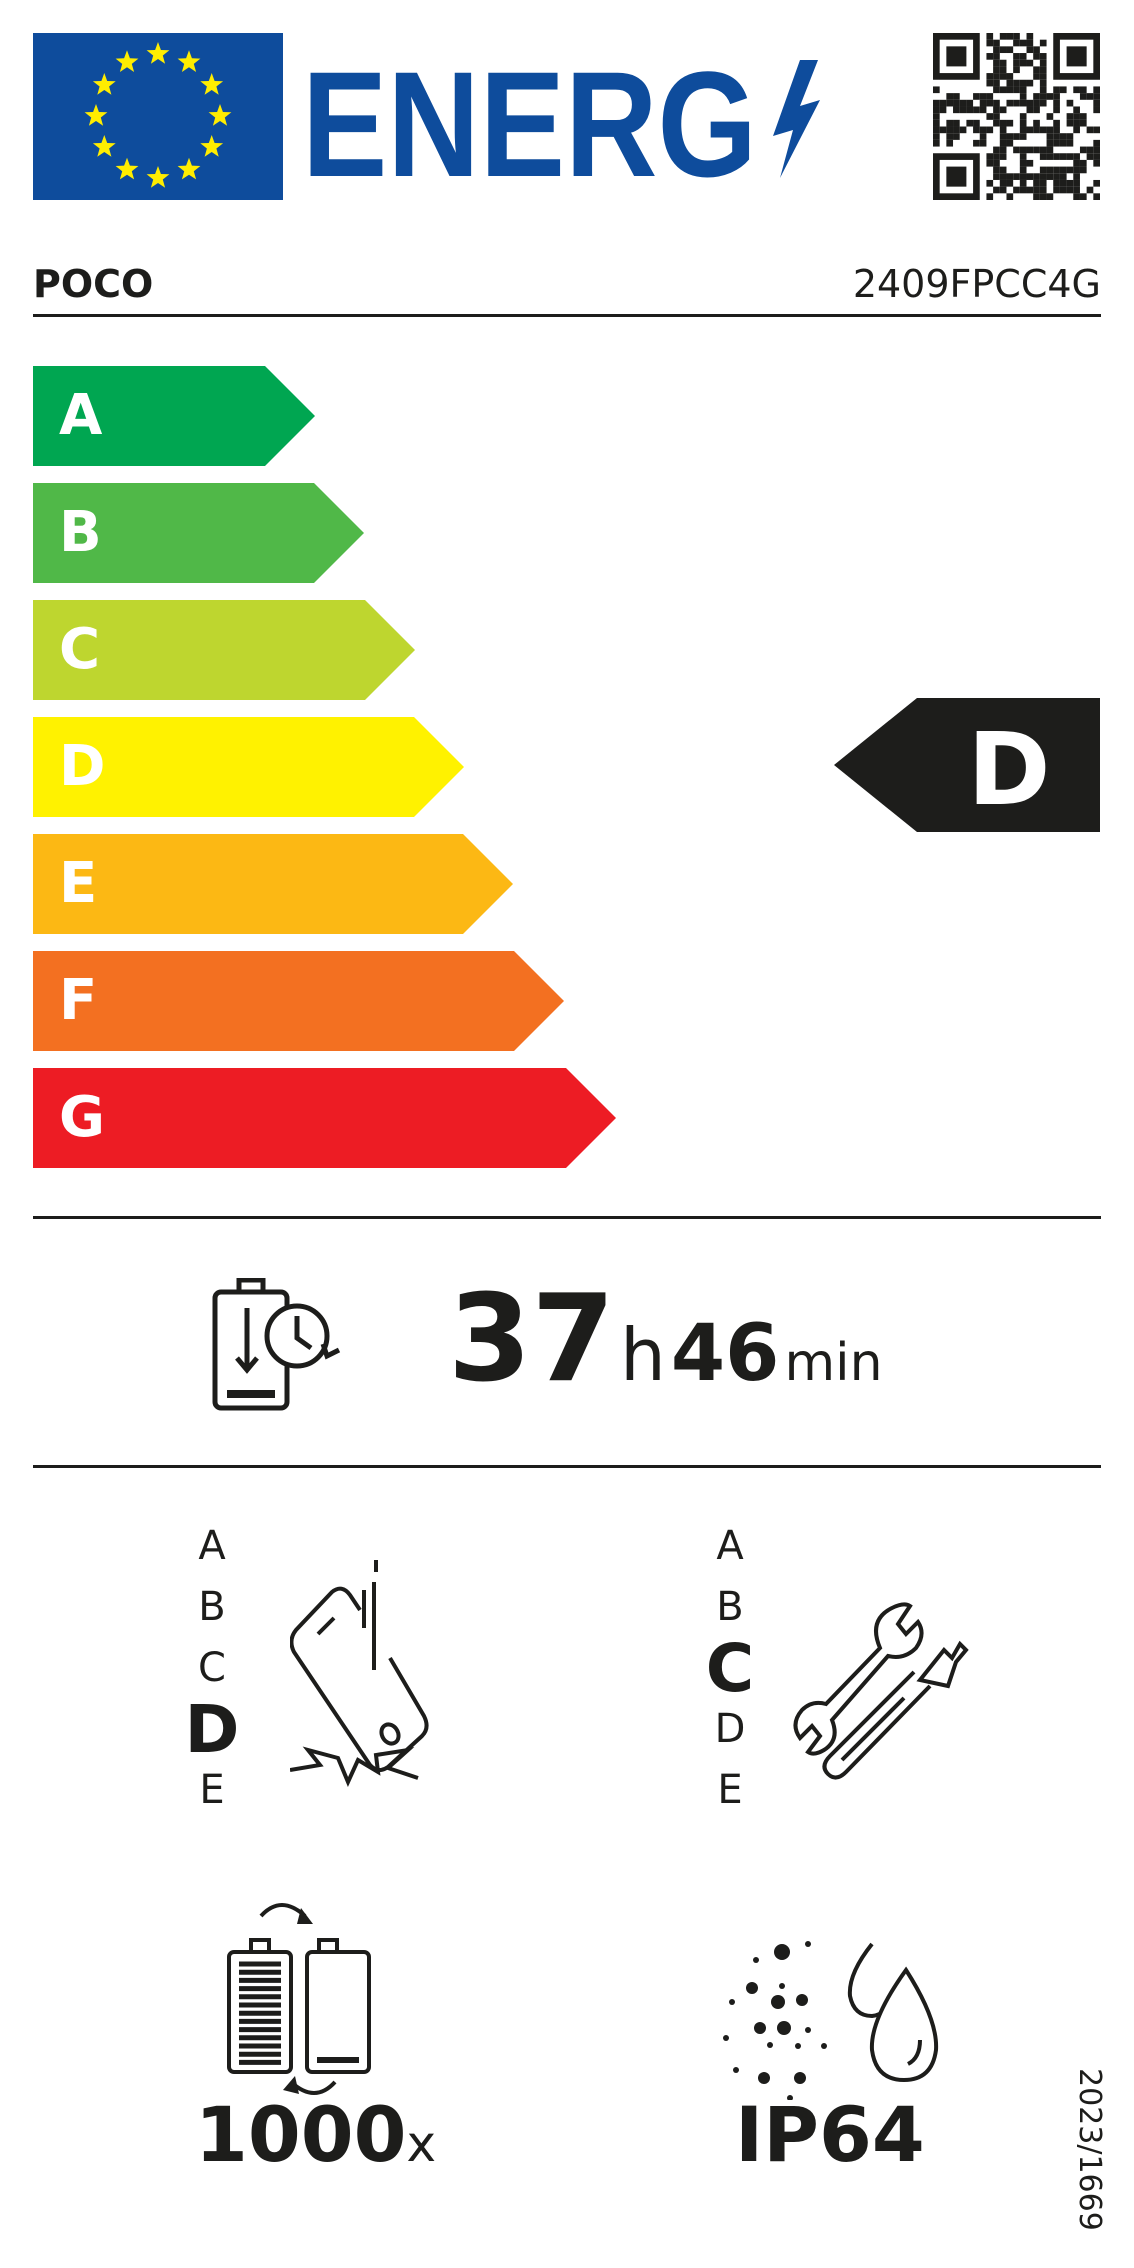 This screenshot has height=2268, width=1134. What do you see at coordinates (881, 1691) in the screenshot?
I see `wrench-screwdriver-icon` at bounding box center [881, 1691].